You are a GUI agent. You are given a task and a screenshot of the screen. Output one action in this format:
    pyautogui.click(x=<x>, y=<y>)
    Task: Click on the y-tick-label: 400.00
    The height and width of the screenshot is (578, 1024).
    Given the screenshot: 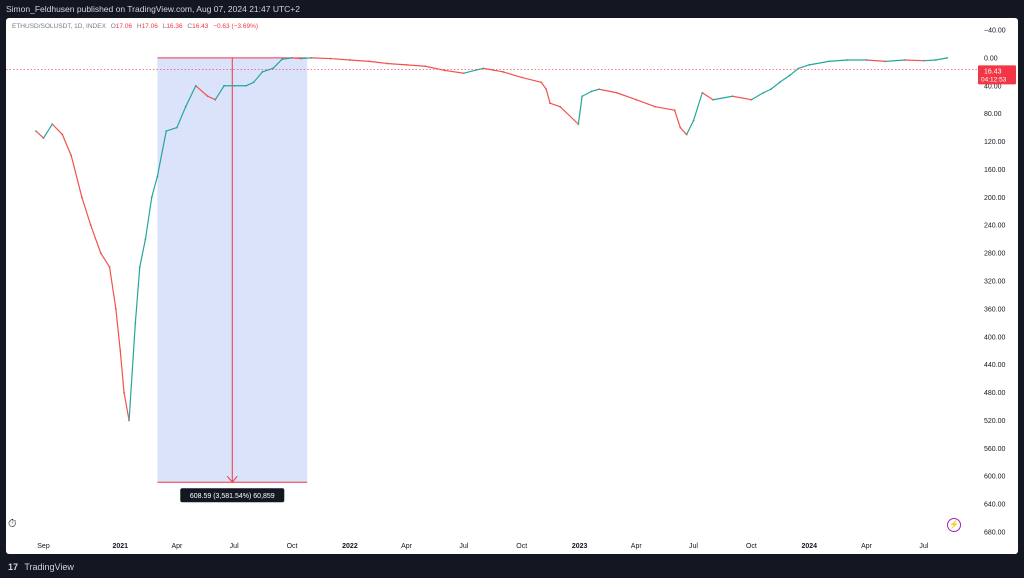 What is the action you would take?
    pyautogui.click(x=995, y=337)
    